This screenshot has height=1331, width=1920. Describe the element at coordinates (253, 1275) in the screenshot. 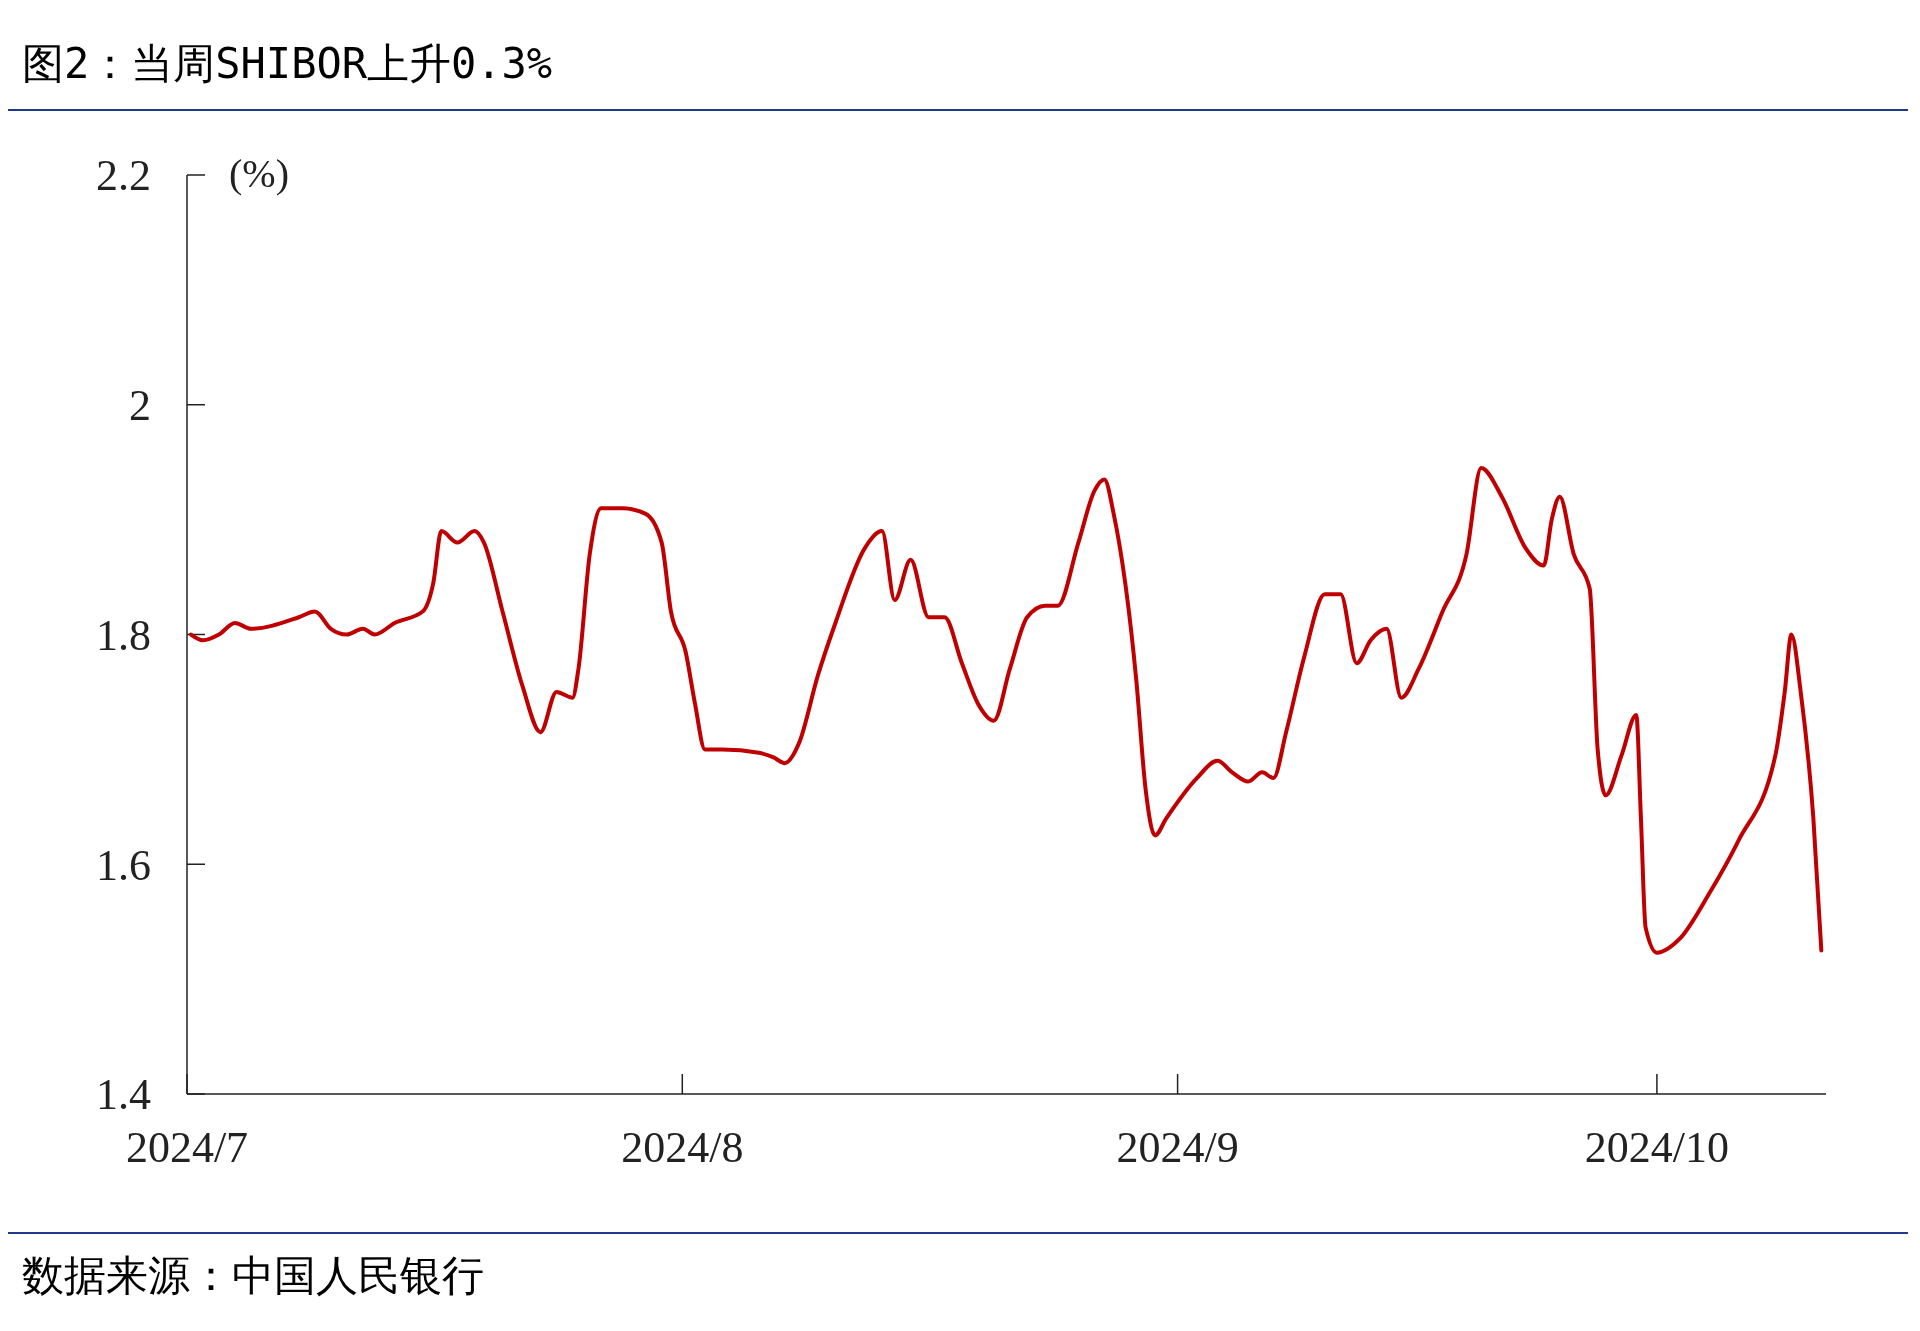

I see `source-note: 数据来源：中国人民银行` at that location.